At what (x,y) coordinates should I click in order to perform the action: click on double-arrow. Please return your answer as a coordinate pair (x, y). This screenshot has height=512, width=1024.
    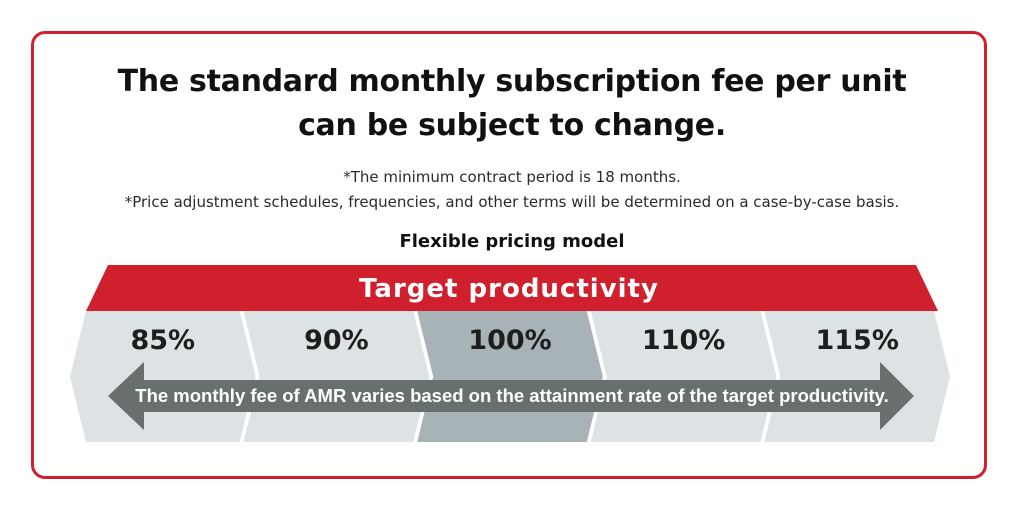
    Looking at the image, I should click on (511, 396).